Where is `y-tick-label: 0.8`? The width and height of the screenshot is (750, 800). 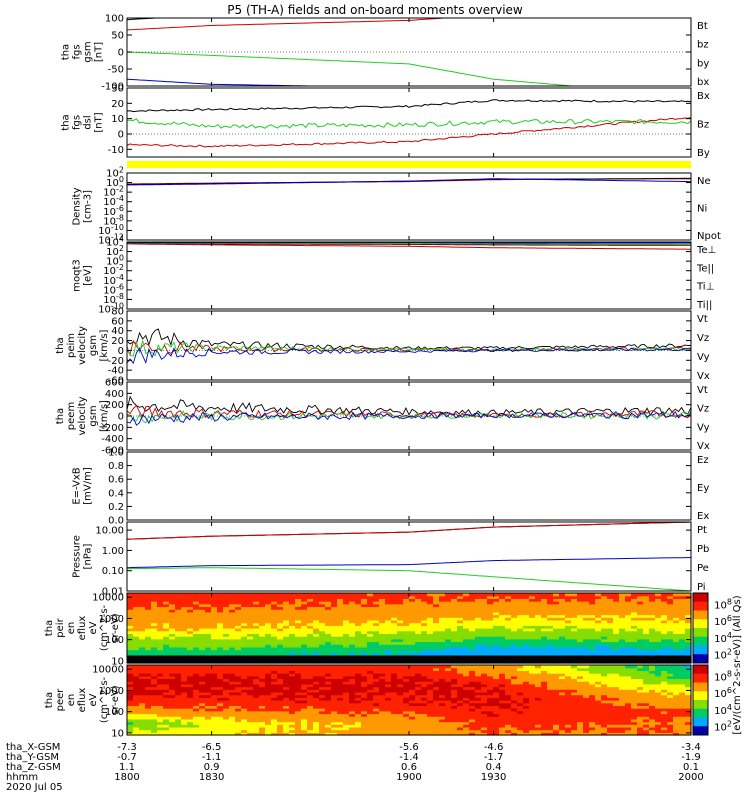
y-tick-label: 0.8 is located at coordinates (116, 466).